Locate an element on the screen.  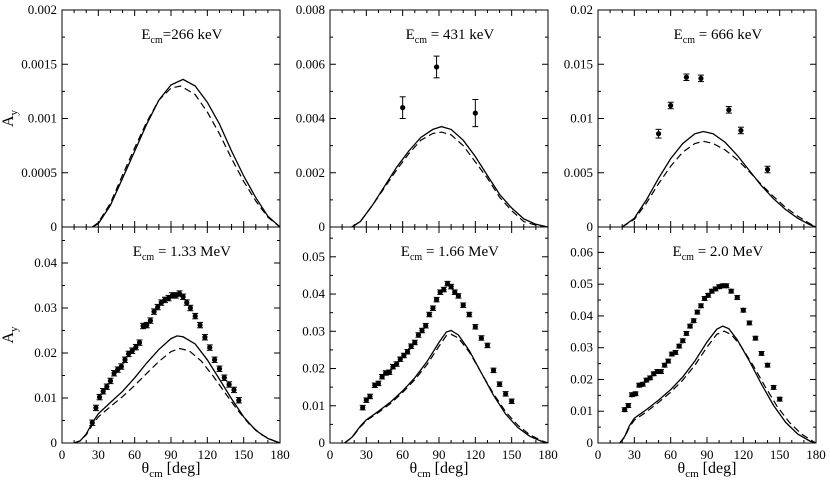
y-tick-label: 0 is located at coordinates (54, 226).